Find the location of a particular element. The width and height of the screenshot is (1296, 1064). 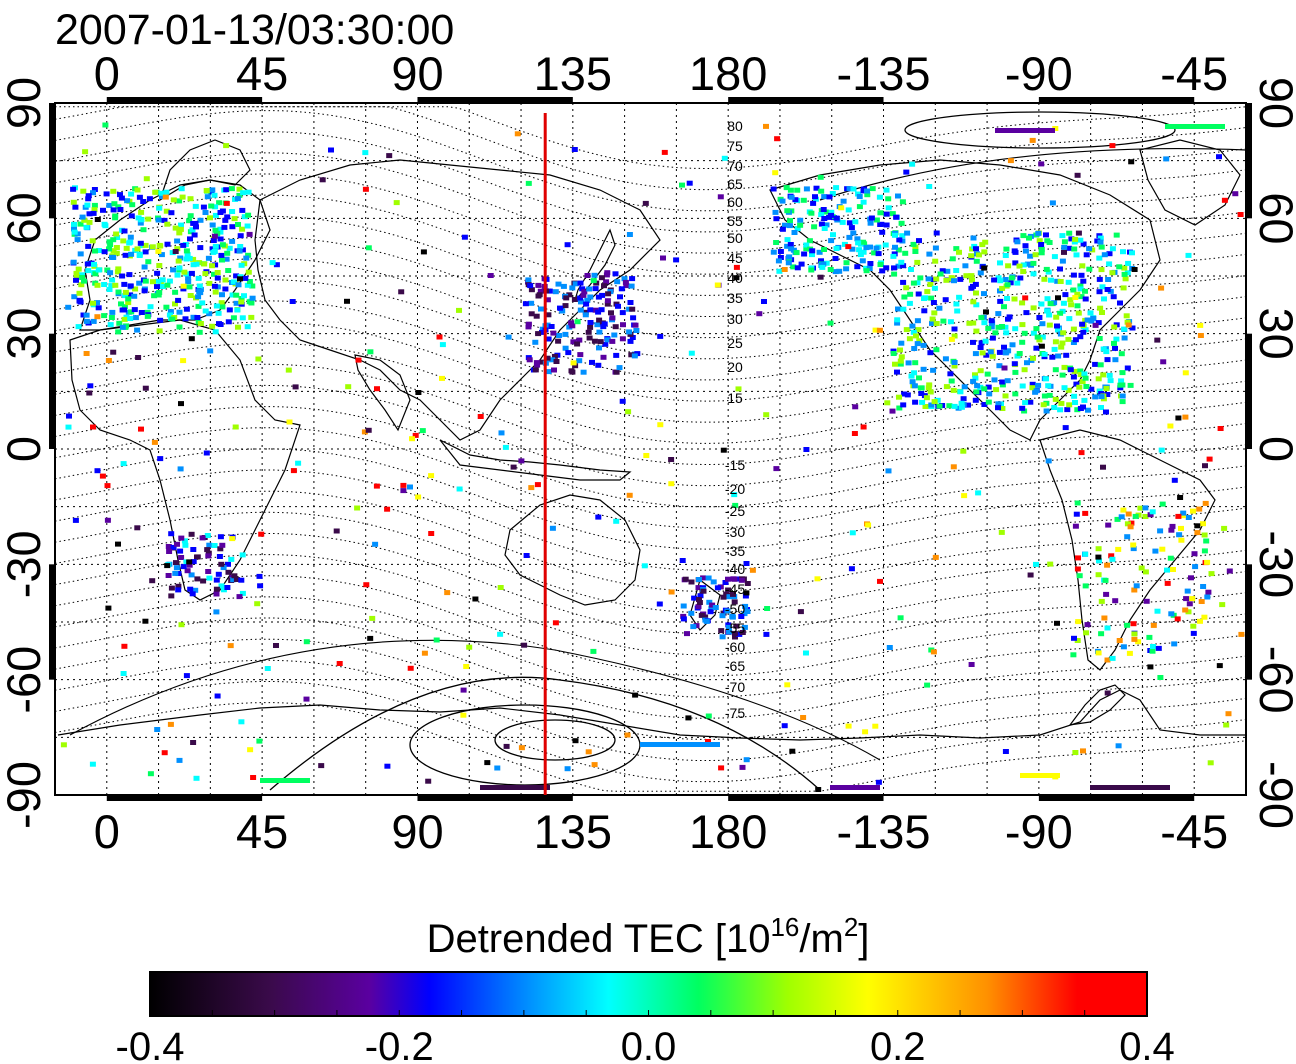

frame-bar is located at coordinates (52, 161).